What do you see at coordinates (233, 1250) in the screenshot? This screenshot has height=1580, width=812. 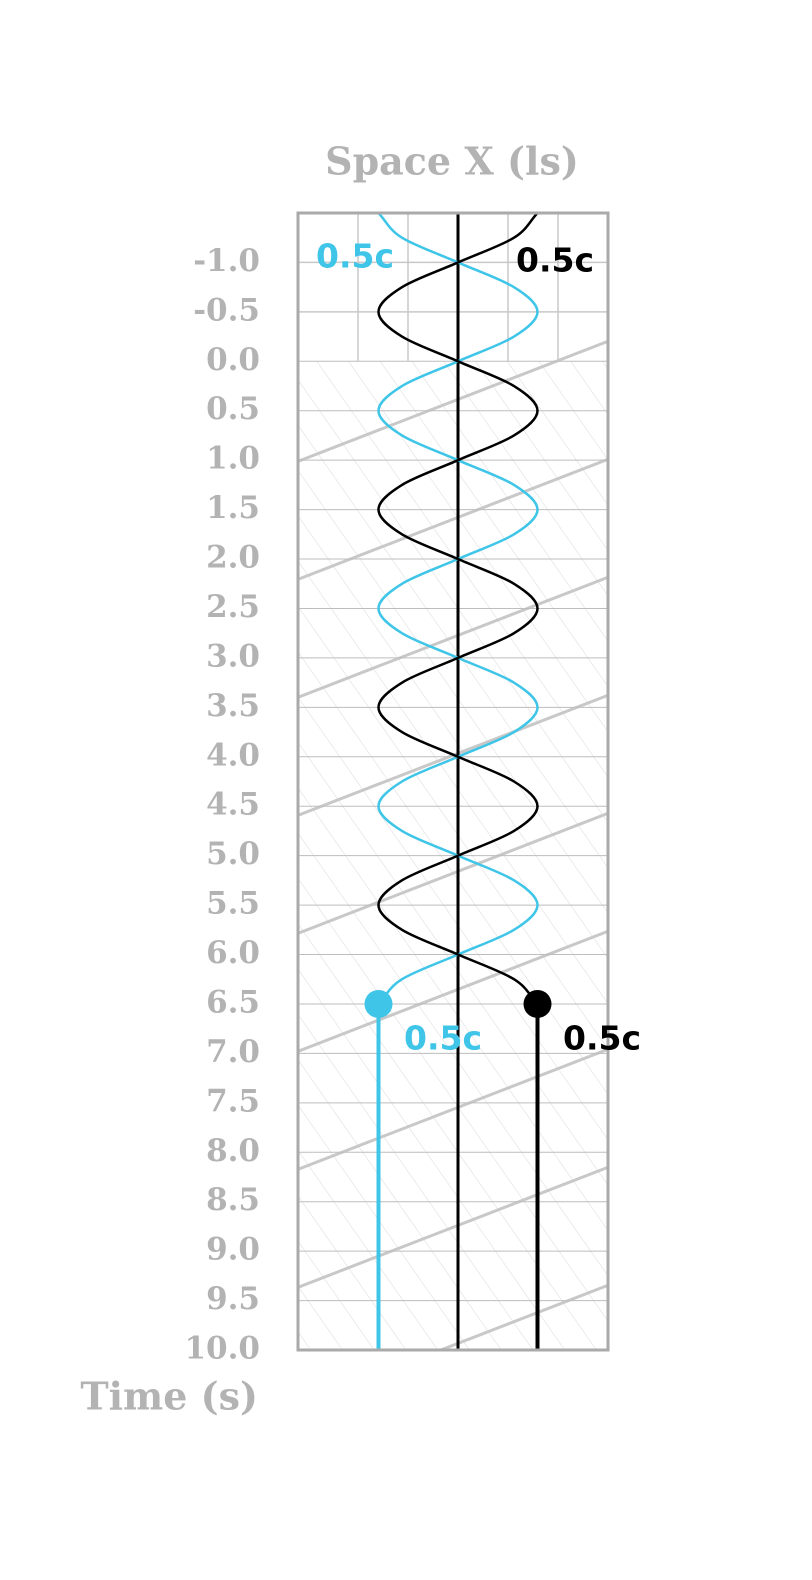 I see `y-tick-label: 9.0` at bounding box center [233, 1250].